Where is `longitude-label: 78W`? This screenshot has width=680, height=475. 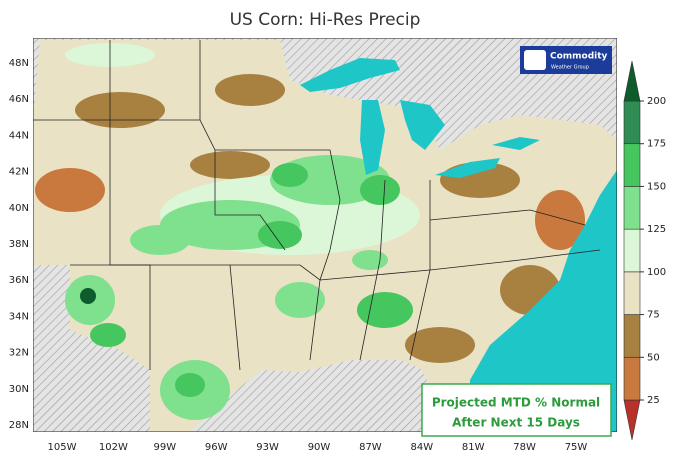
longitude-label: 78W is located at coordinates (524, 447).